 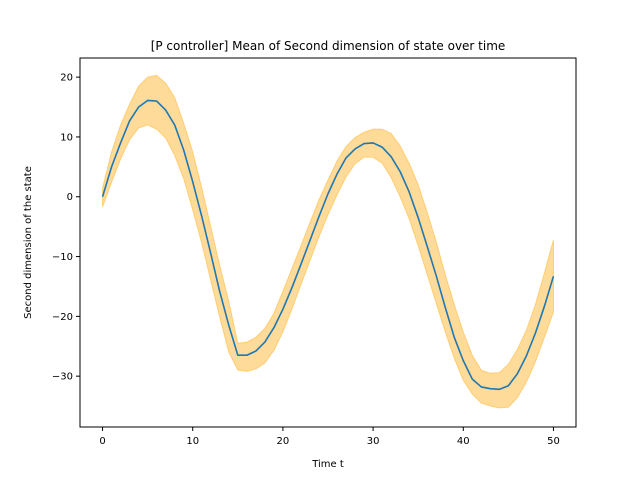 I want to click on x-tick-label: 10, so click(x=192, y=441).